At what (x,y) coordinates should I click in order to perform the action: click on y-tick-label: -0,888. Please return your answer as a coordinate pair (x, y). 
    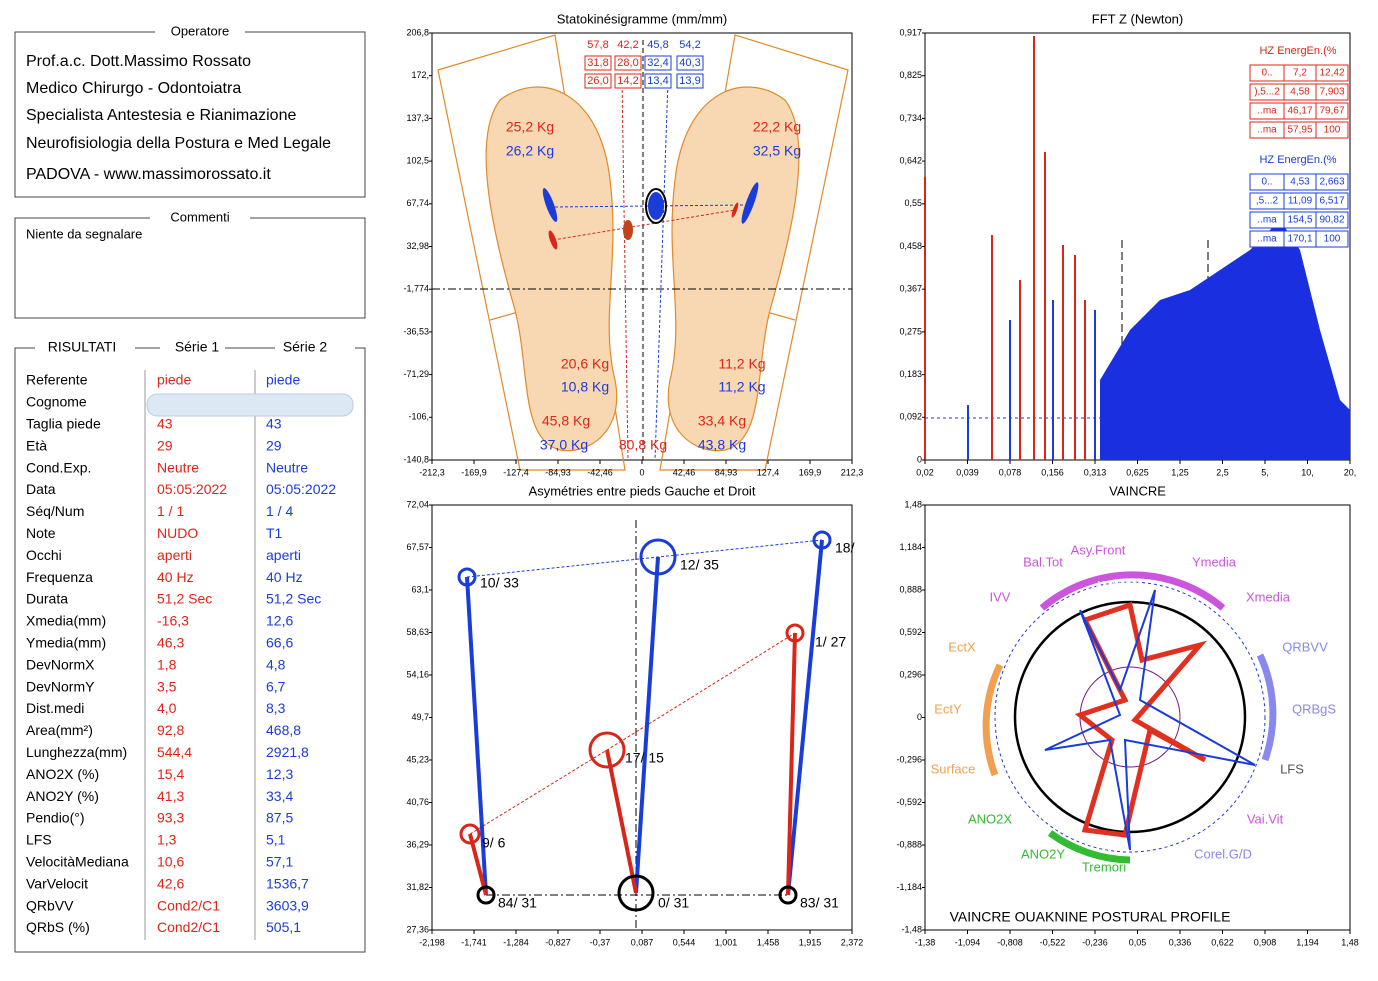
    Looking at the image, I should click on (909, 844).